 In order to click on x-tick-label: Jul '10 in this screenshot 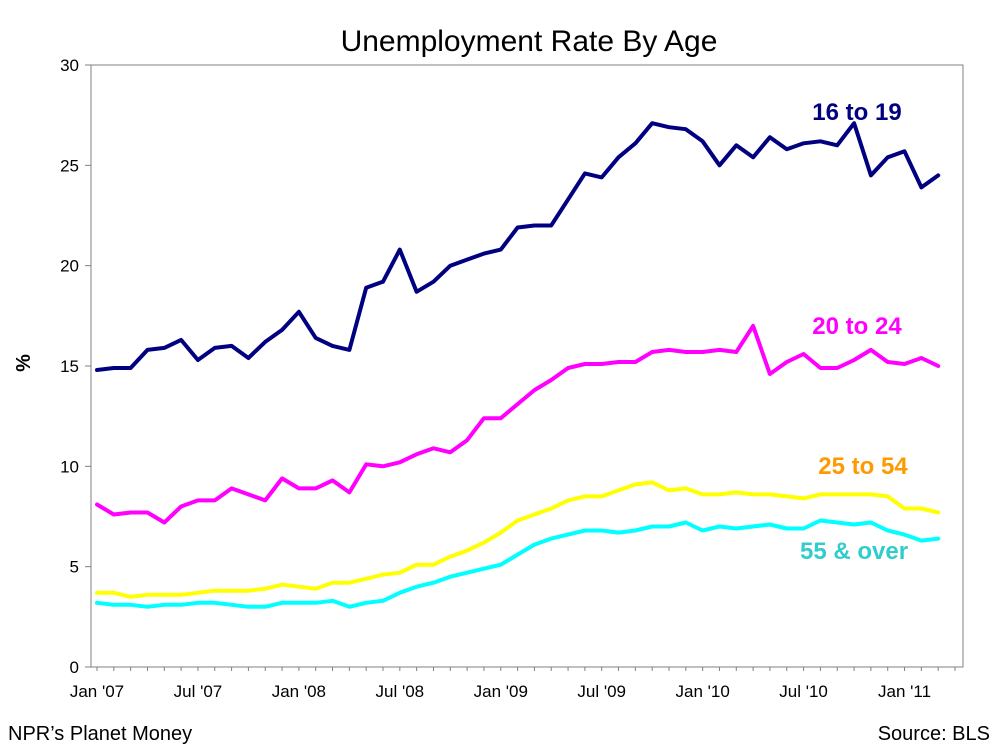, I will do `click(803, 691)`.